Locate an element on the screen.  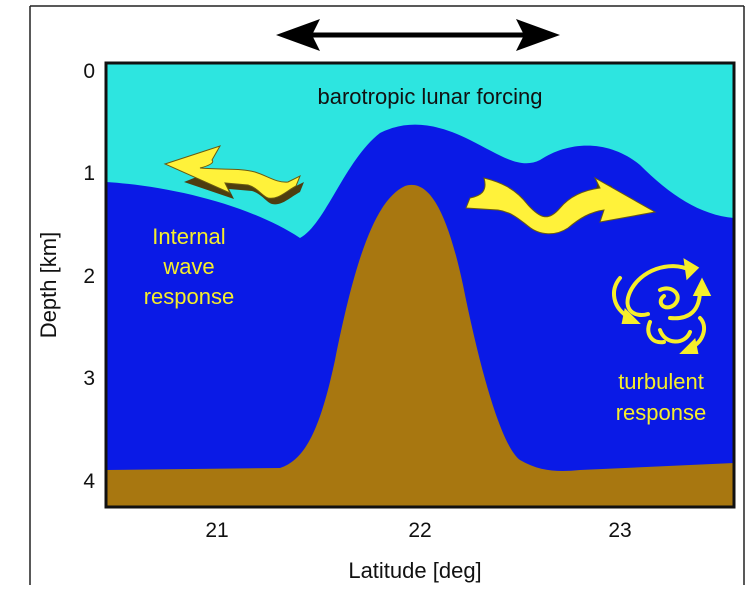
internal-wave-label: Internal wave response is located at coordinates (189, 266).